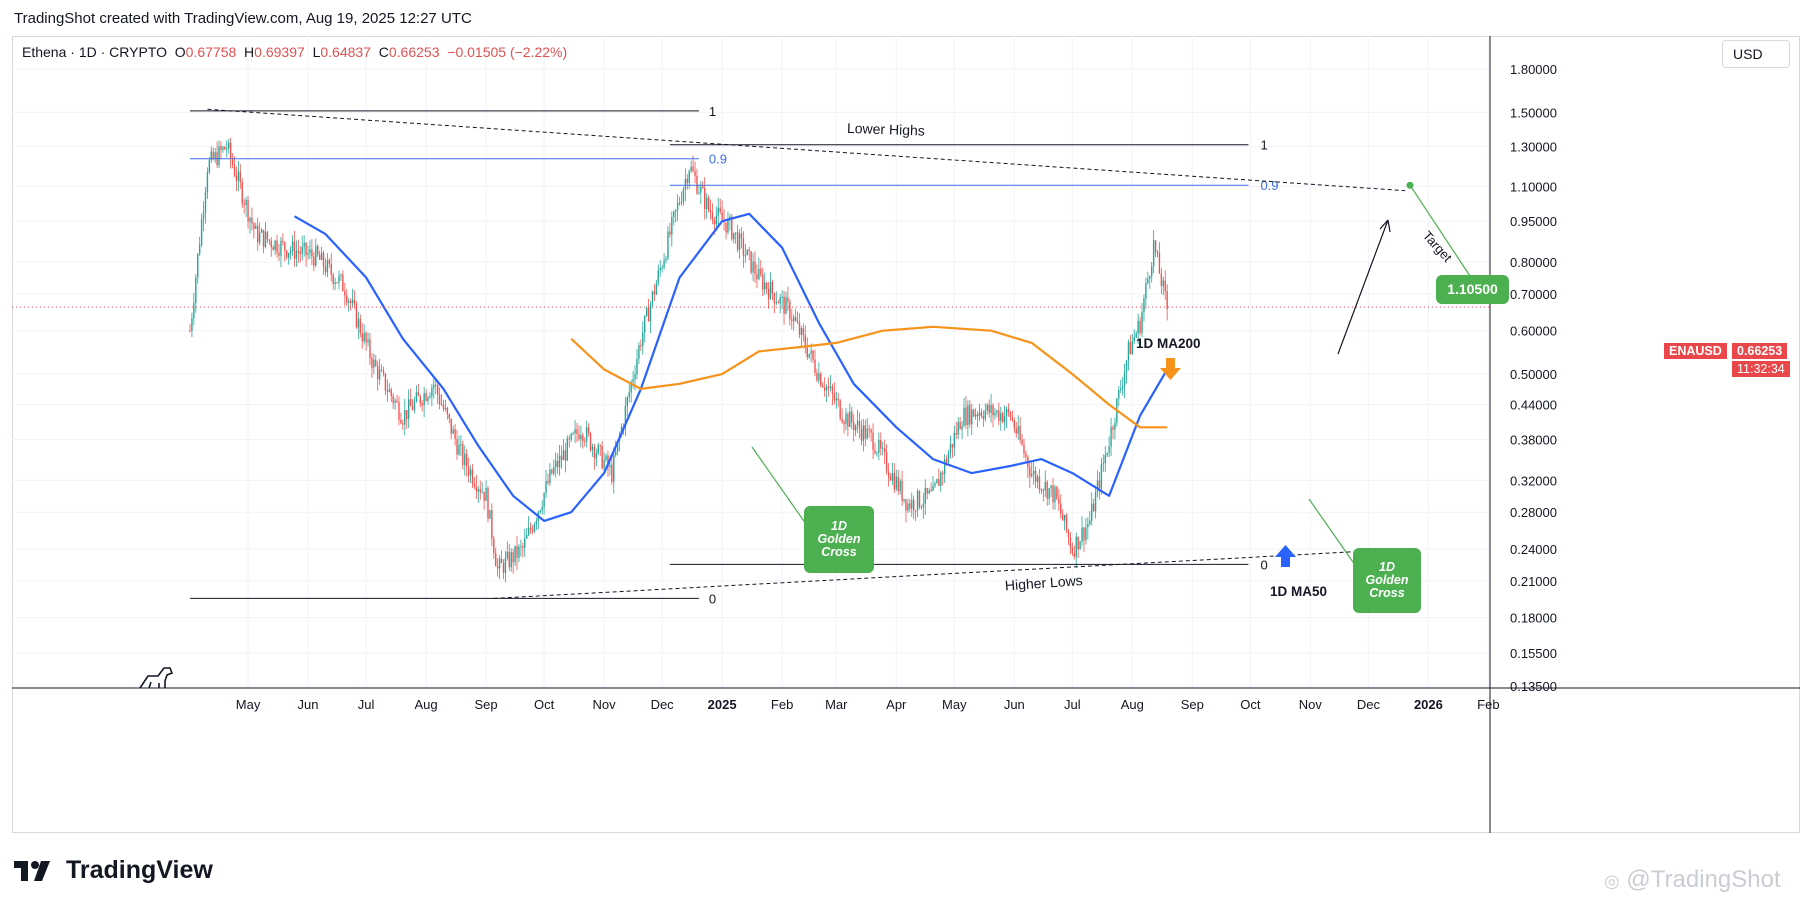 This screenshot has height=907, width=1812. What do you see at coordinates (1387, 593) in the screenshot?
I see `golden-cross-2-line3: Cross` at bounding box center [1387, 593].